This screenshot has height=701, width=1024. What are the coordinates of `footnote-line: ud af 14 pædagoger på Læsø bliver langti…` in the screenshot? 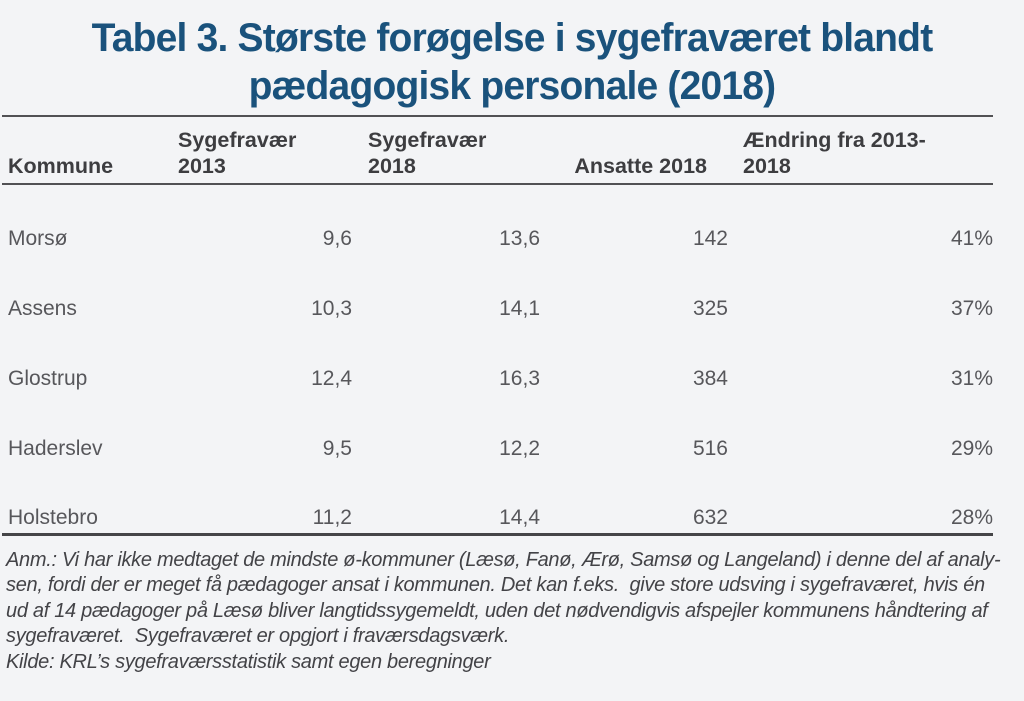 It's located at (497, 610).